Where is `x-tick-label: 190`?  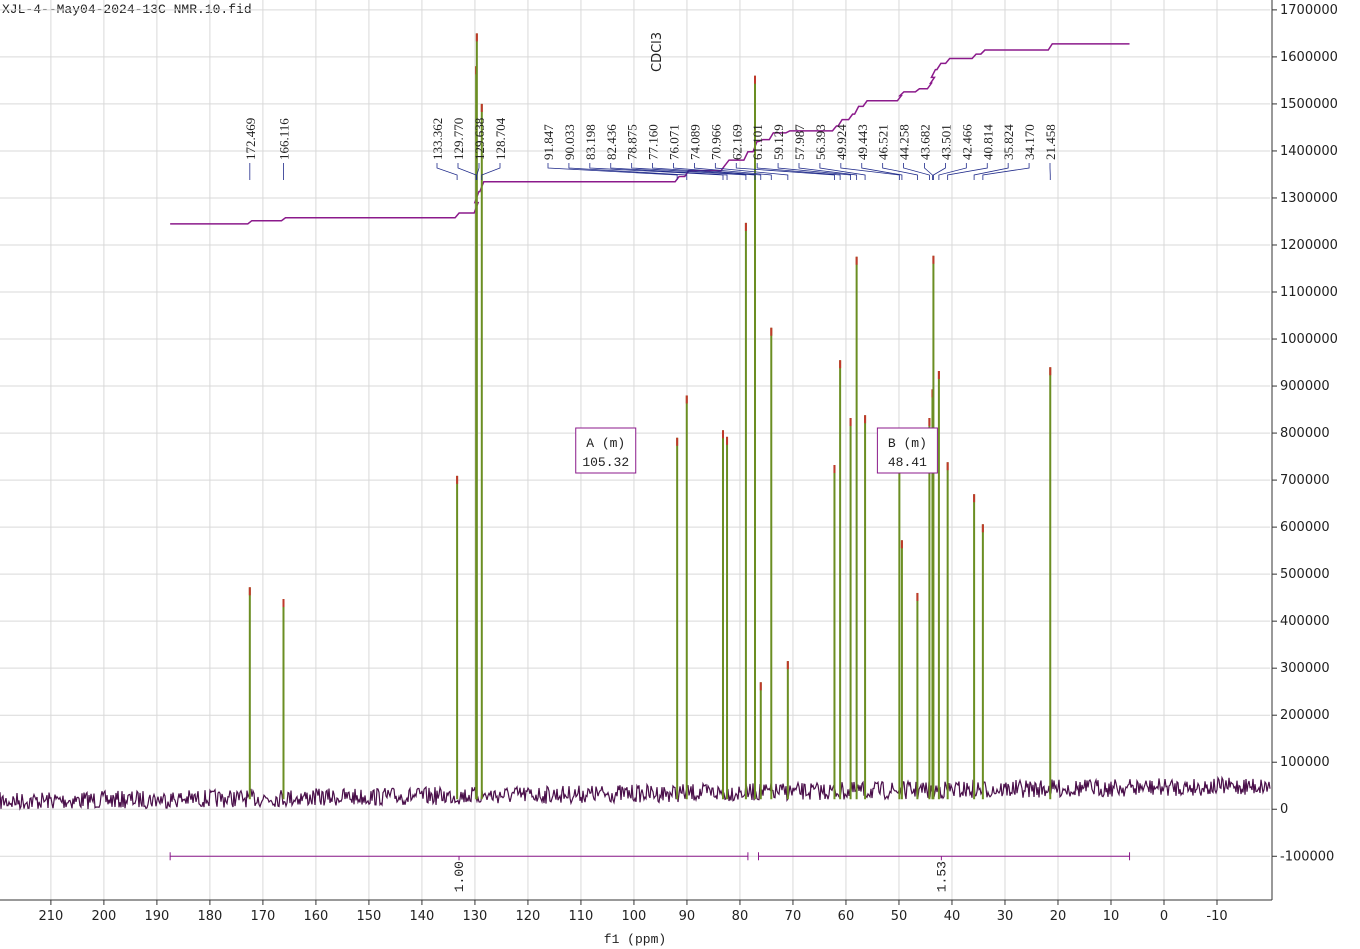 x-tick-label: 190 is located at coordinates (156, 916).